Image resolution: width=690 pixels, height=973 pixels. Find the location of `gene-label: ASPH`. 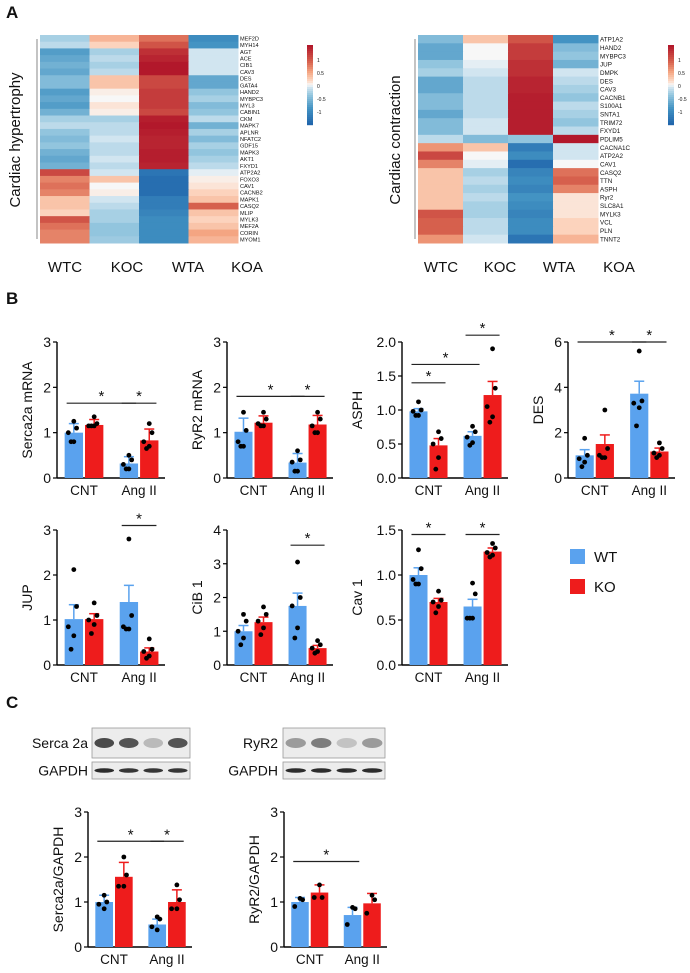

gene-label: ASPH is located at coordinates (609, 189).